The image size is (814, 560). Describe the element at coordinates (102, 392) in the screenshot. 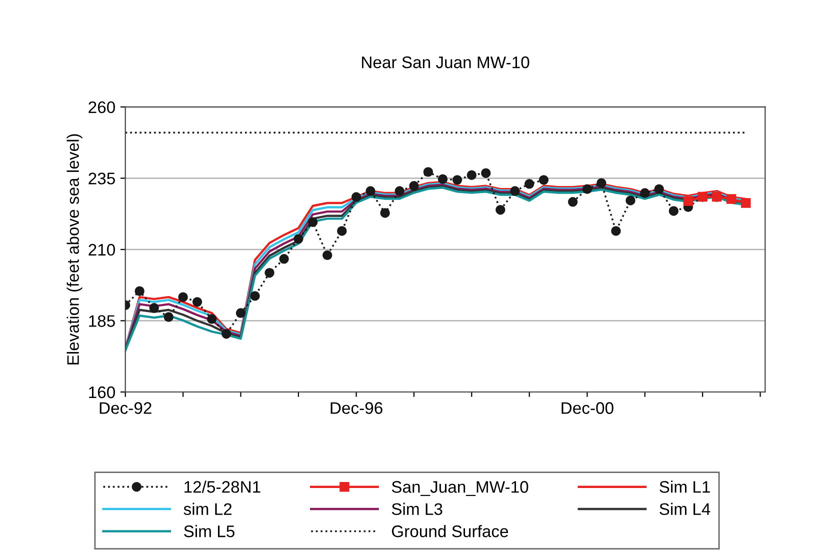

I see `y-tick-label: 160` at that location.